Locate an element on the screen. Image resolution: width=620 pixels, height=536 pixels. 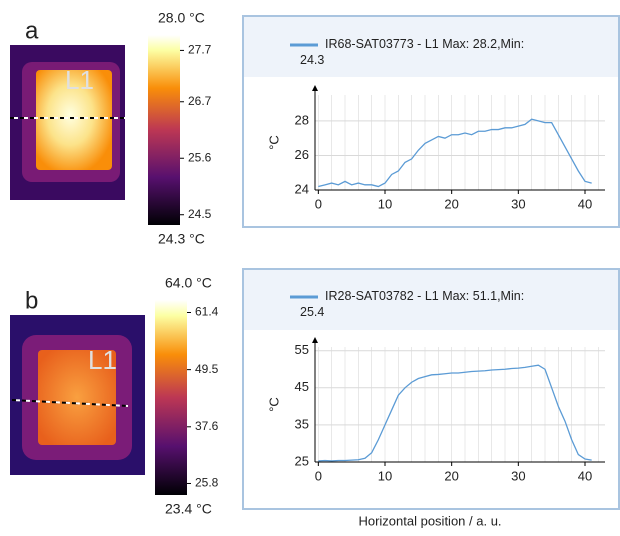
colorbar-min: 24.3 °C is located at coordinates (181, 239).